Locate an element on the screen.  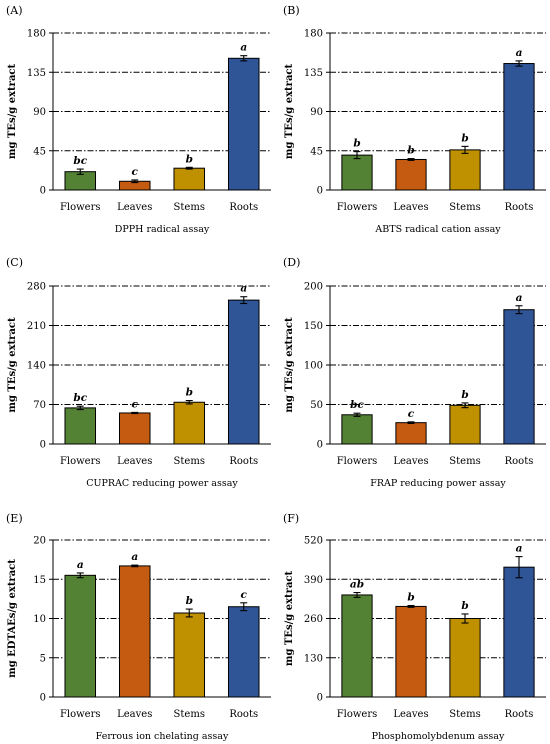
y-tick-label: 150 is located at coordinates (313, 326).